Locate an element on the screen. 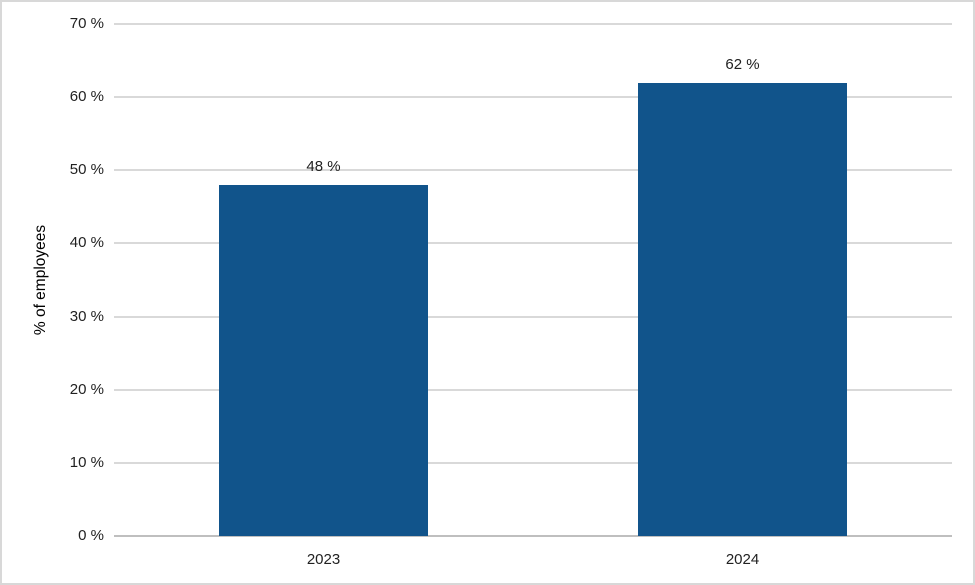 The height and width of the screenshot is (585, 975). y-tick-label: 10 % is located at coordinates (86, 462).